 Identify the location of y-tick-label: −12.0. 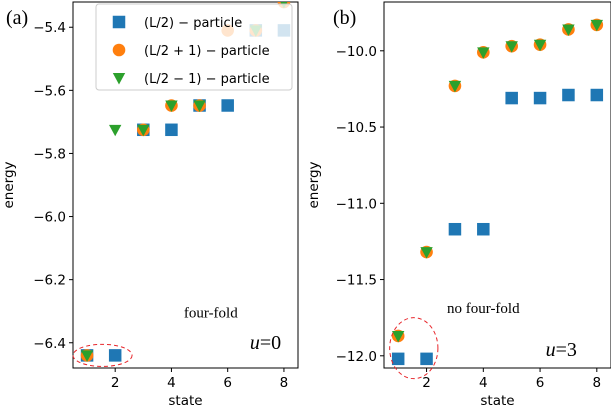
(356, 357).